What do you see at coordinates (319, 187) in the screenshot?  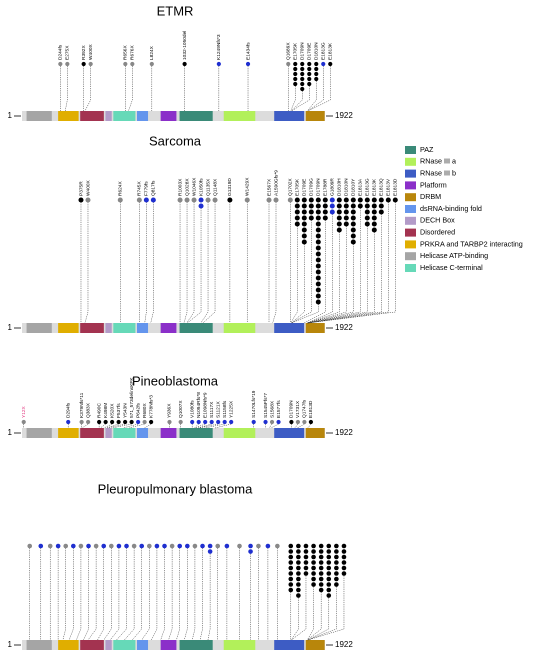 I see `mutation-label: D1709N` at bounding box center [319, 187].